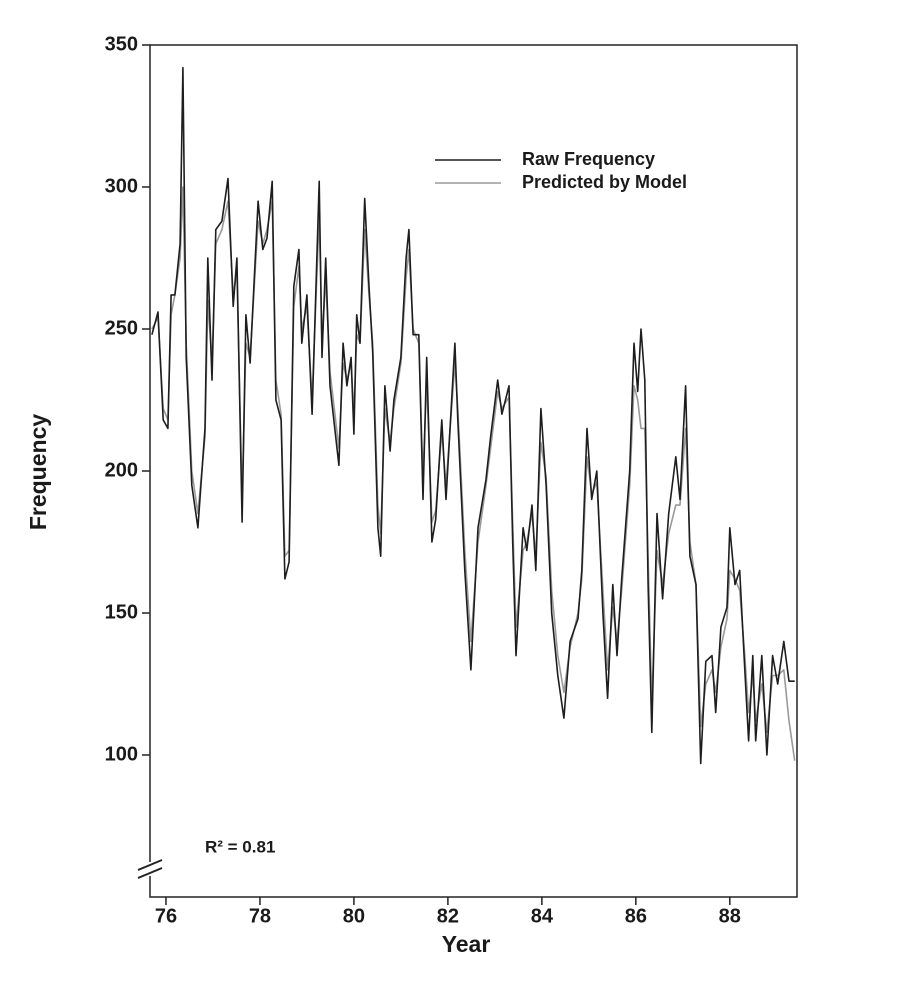 The width and height of the screenshot is (900, 990). What do you see at coordinates (588, 159) in the screenshot?
I see `legend-label: Raw Frequency` at bounding box center [588, 159].